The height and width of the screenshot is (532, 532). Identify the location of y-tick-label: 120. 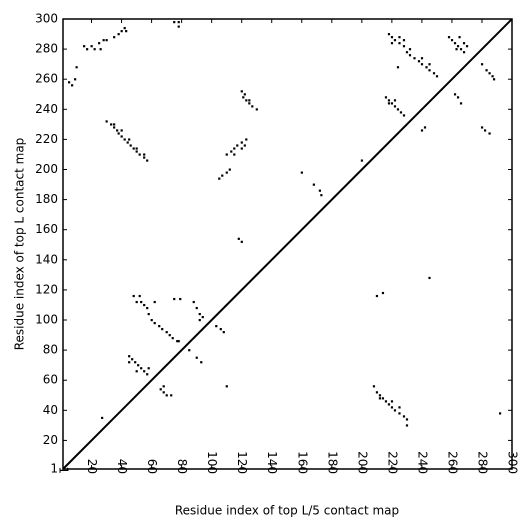
(46, 289).